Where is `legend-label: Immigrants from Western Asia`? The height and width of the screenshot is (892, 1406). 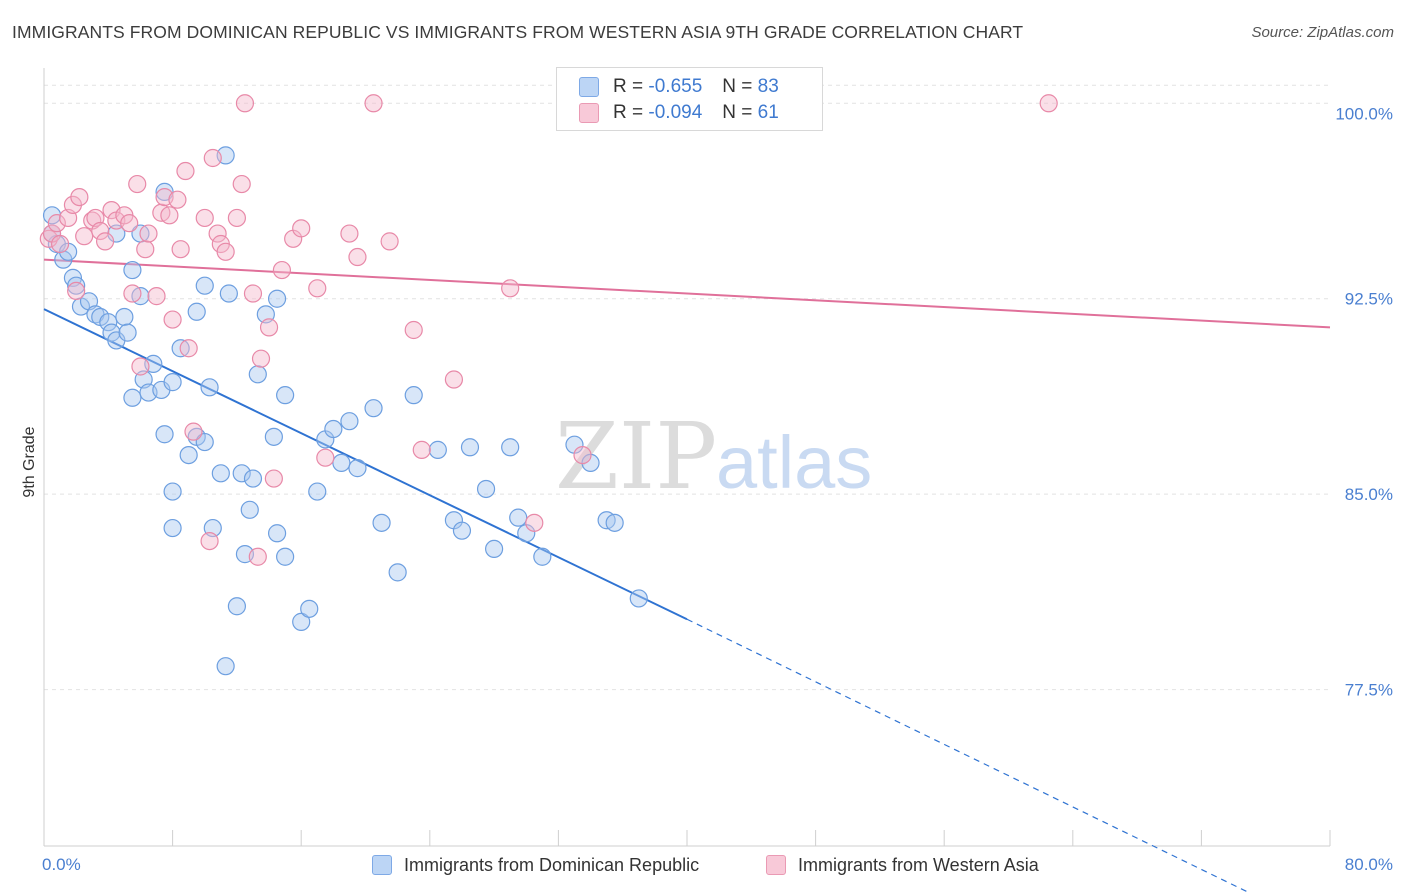 legend-label: Immigrants from Western Asia is located at coordinates (918, 864).